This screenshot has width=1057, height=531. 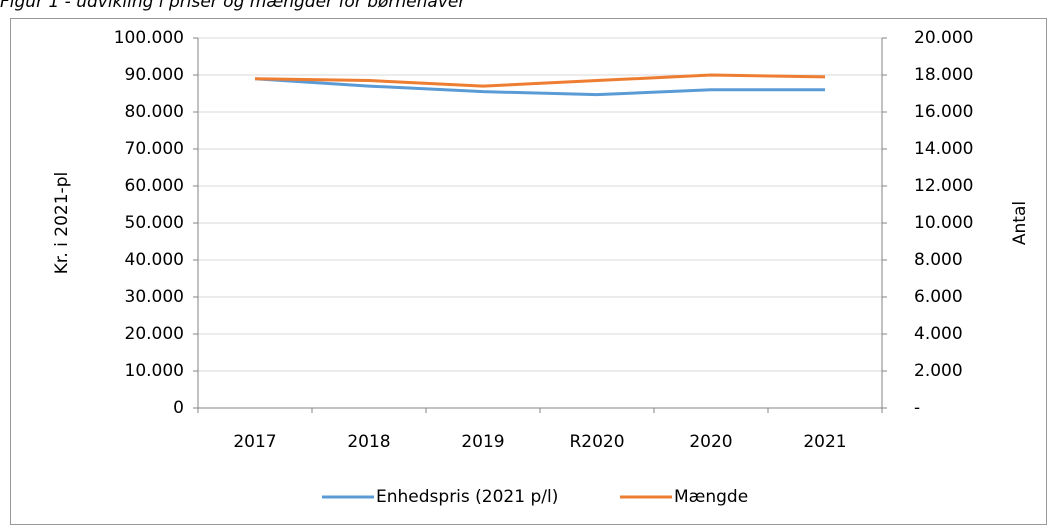 I want to click on y-tick-label: 10.000, so click(x=154, y=371).